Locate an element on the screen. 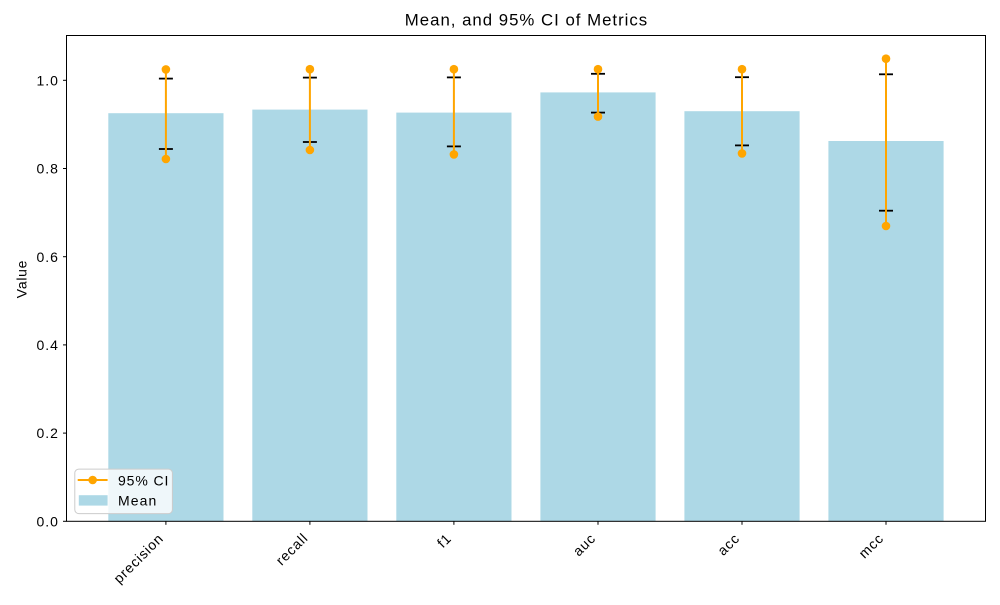 The image size is (1000, 605). svg-text: Mean, and 95% CI of Metrics is located at coordinates (526, 19).